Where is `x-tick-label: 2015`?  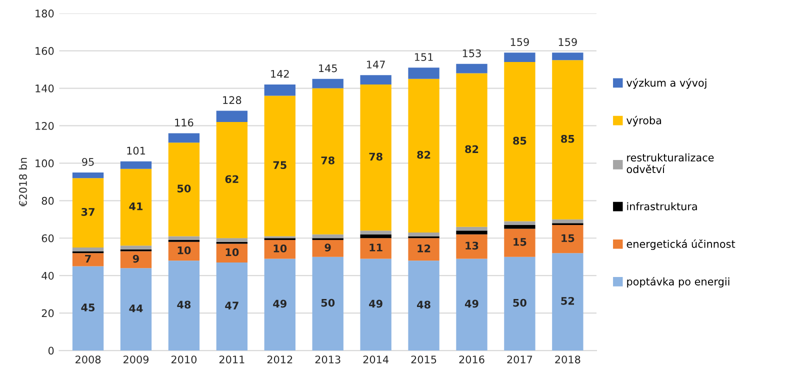
x-tick-label: 2015 is located at coordinates (423, 360).